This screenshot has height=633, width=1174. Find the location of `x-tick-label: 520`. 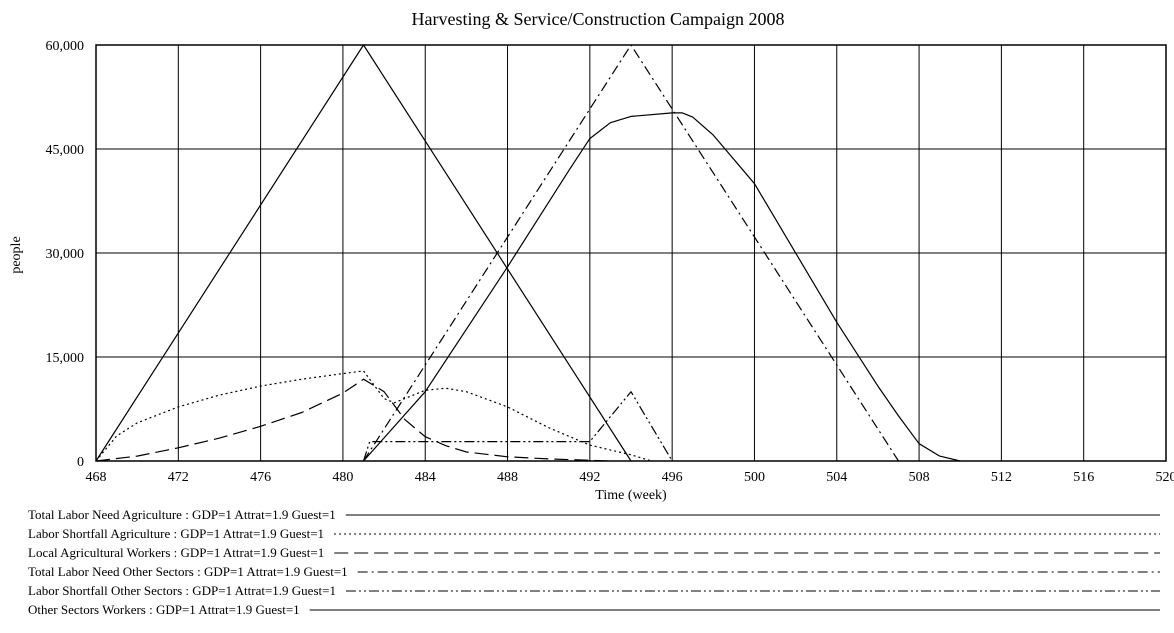

x-tick-label: 520 is located at coordinates (1165, 477).